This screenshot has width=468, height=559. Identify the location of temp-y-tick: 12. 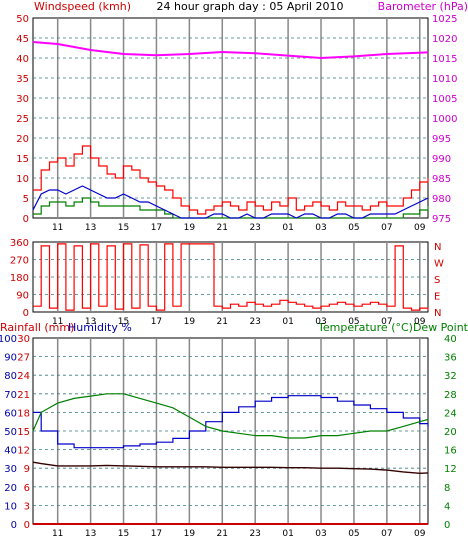
(450, 469).